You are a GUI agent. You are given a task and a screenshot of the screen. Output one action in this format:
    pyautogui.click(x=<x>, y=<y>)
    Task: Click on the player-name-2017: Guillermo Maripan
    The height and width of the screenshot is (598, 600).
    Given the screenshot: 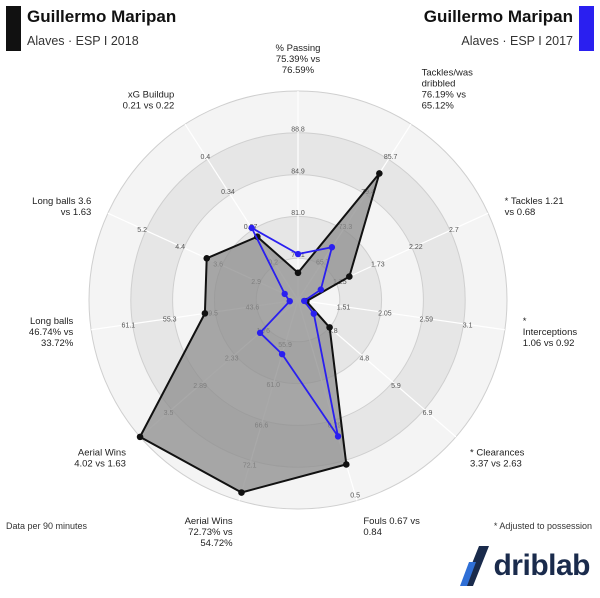 What is the action you would take?
    pyautogui.click(x=498, y=16)
    